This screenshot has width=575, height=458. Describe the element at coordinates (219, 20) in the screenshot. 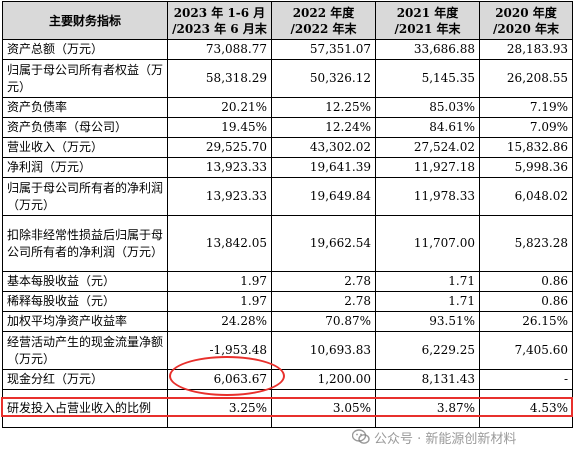

I see `header-cell: 2023 年 1-6 月 /2023 年 6 月末` at that location.